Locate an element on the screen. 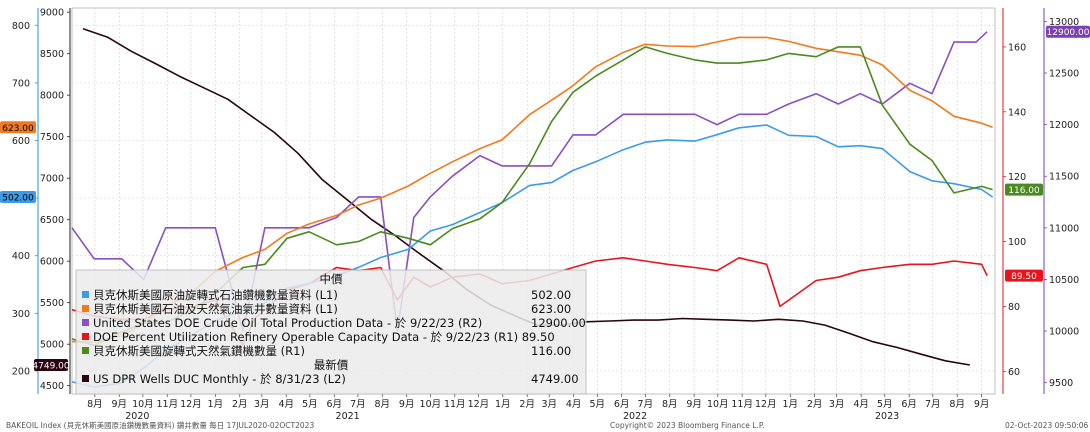  legend-swatch-duc is located at coordinates (85, 378).